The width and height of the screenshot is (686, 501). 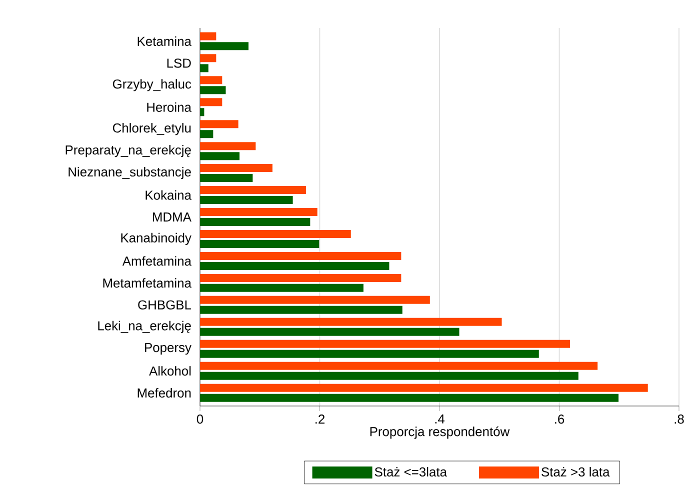 What do you see at coordinates (165, 305) in the screenshot?
I see `y-tick-label: GHBGBL` at bounding box center [165, 305].